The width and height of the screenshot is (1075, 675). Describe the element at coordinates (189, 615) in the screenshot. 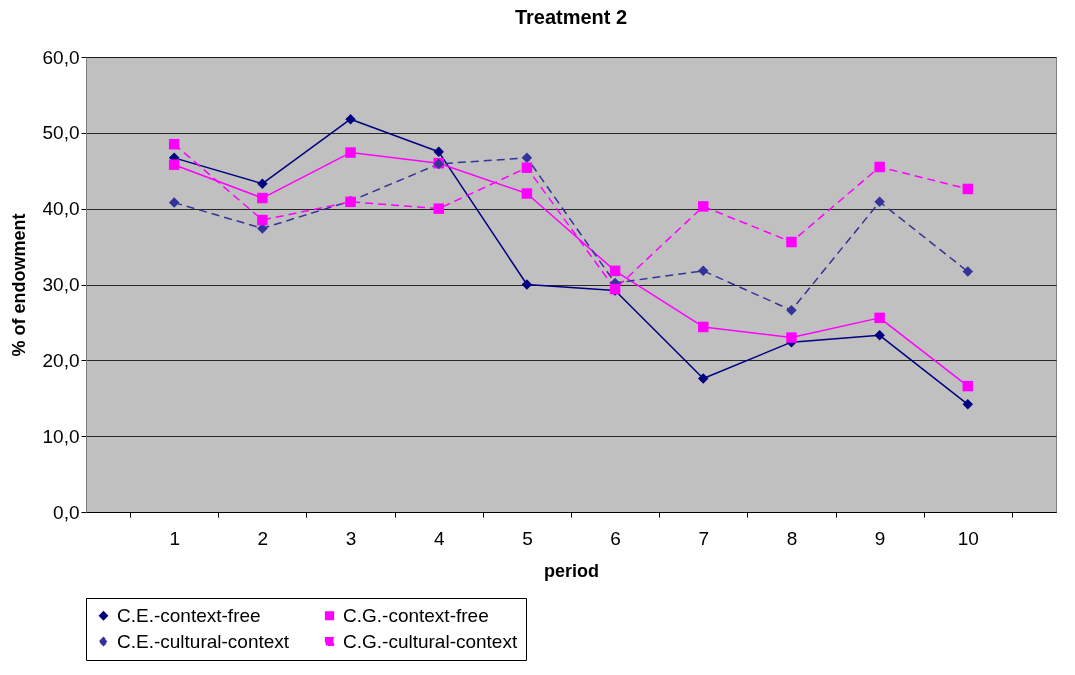

I see `legend-label: C.E.-context-free` at that location.